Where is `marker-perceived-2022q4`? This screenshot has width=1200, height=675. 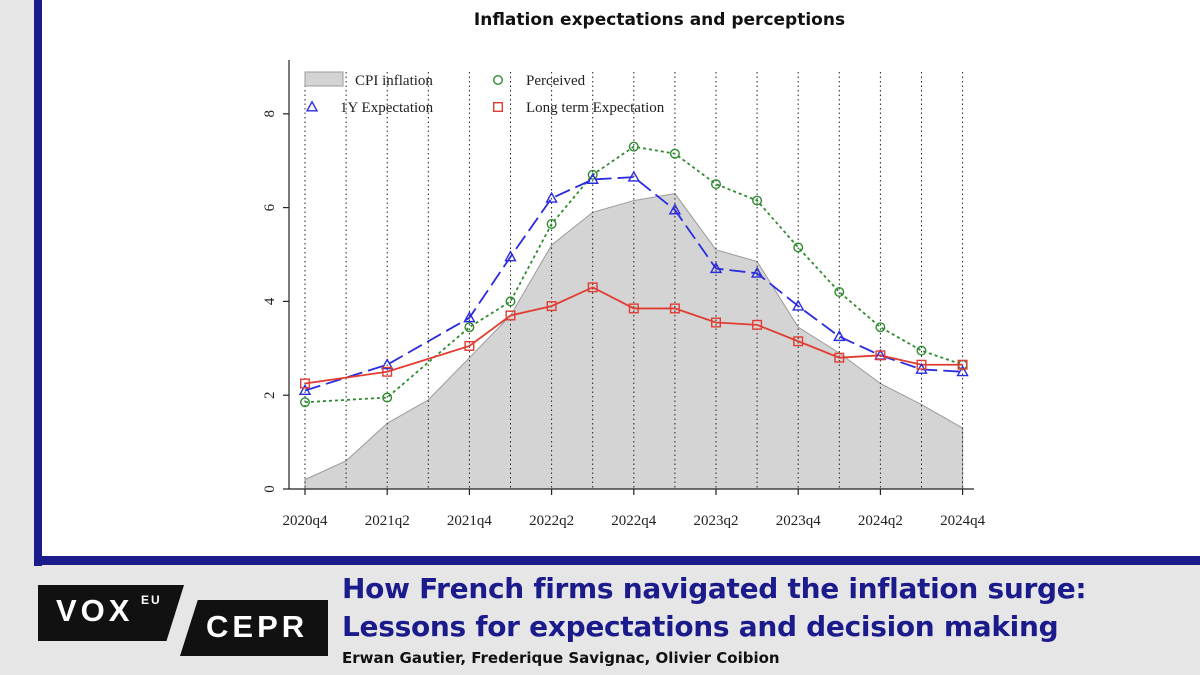 marker-perceived-2022q4 is located at coordinates (633, 146).